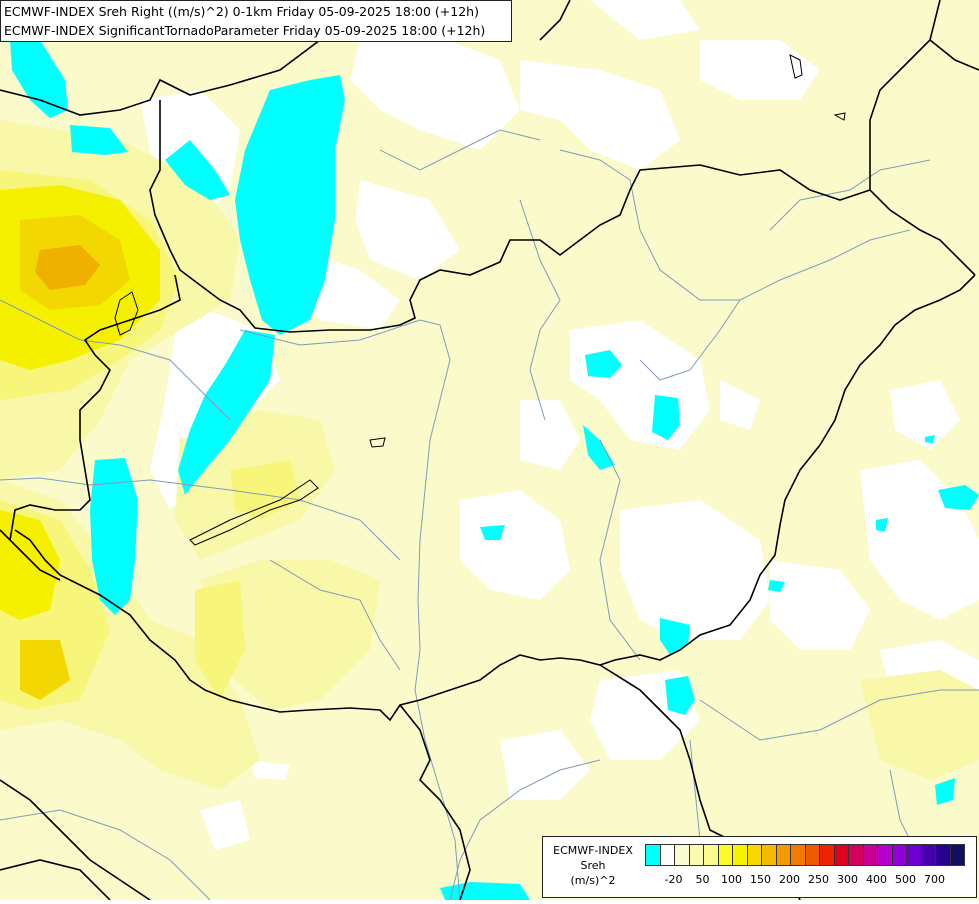 This screenshot has height=904, width=979. I want to click on legend-label-source: ECMWF-INDEX, so click(593, 850).